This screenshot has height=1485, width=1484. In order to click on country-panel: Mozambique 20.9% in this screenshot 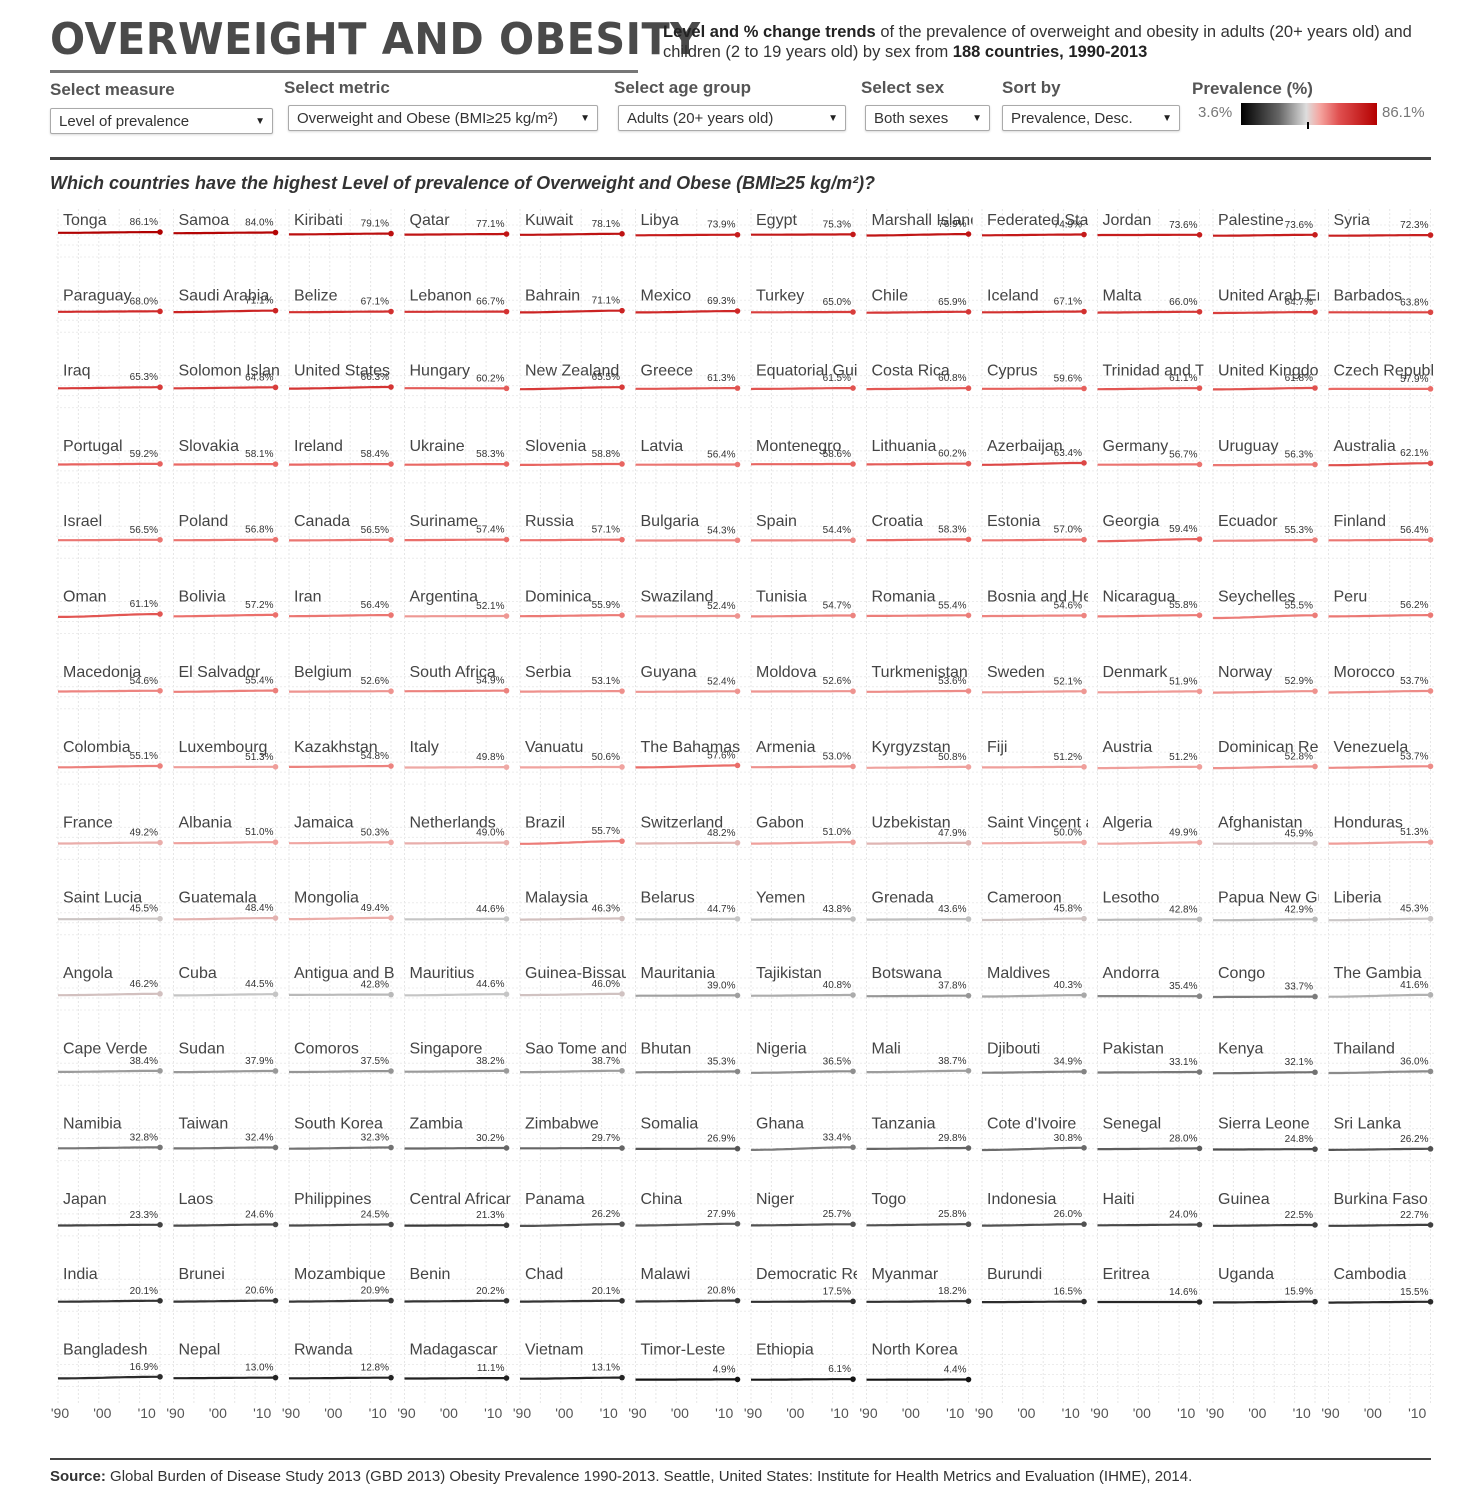, I will do `click(341, 1285)`.